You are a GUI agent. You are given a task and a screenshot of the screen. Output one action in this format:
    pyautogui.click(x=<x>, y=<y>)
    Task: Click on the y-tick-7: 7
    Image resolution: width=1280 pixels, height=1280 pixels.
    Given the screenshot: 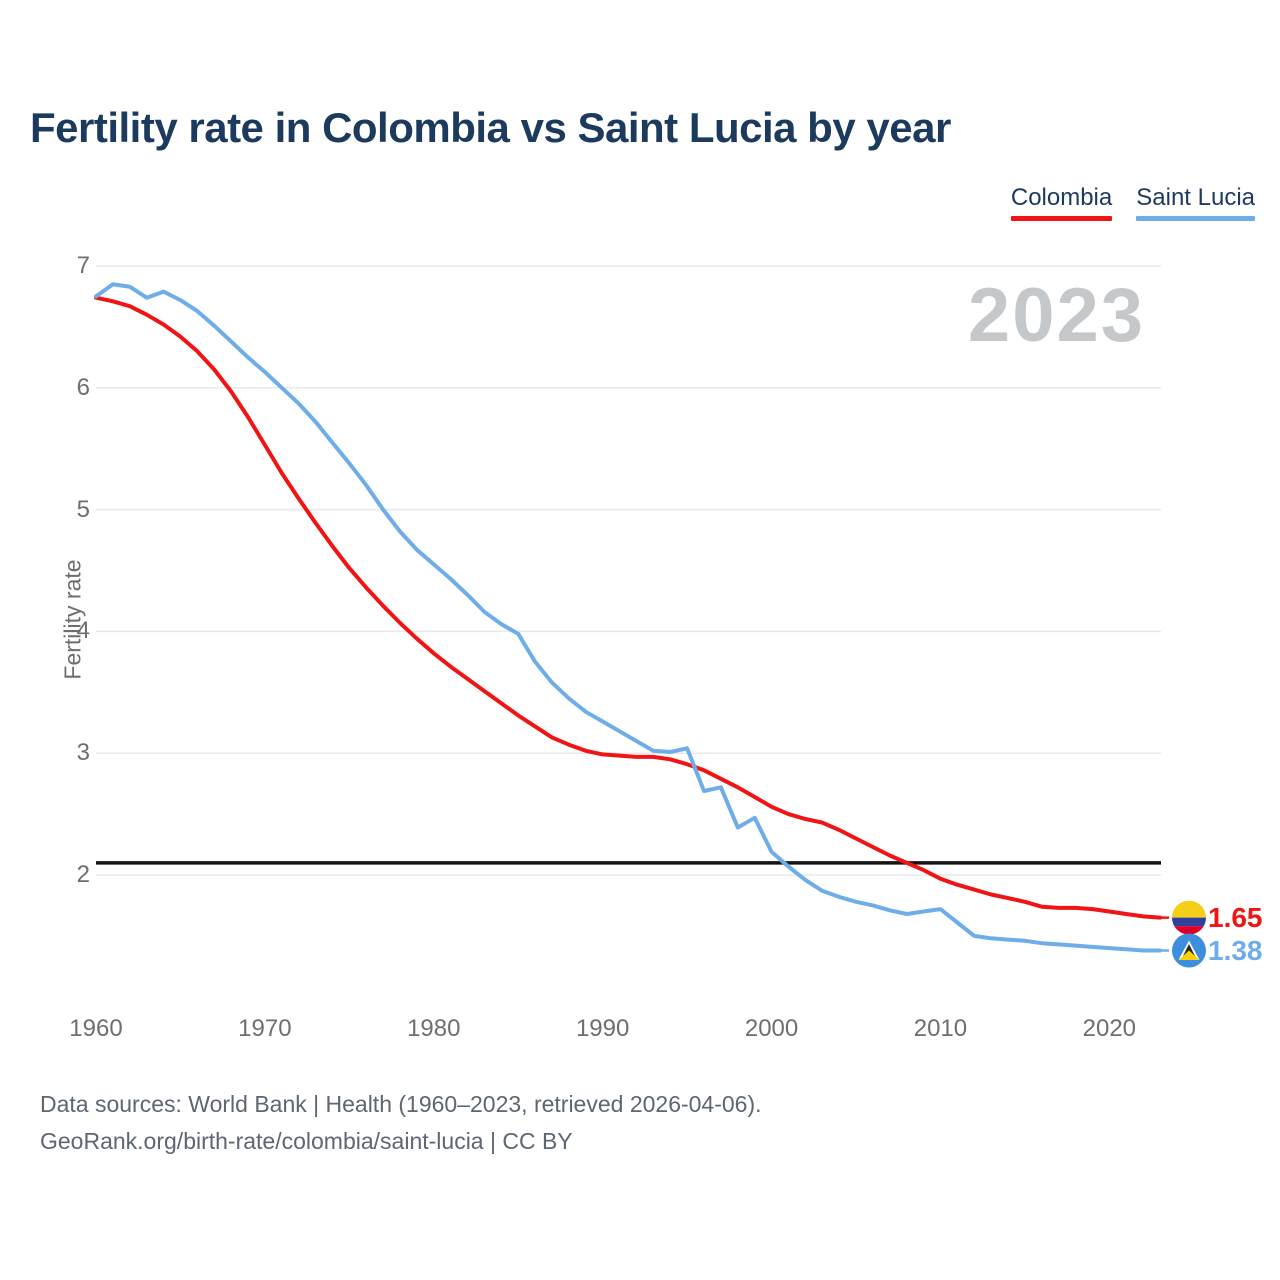 What is the action you would take?
    pyautogui.click(x=83, y=265)
    